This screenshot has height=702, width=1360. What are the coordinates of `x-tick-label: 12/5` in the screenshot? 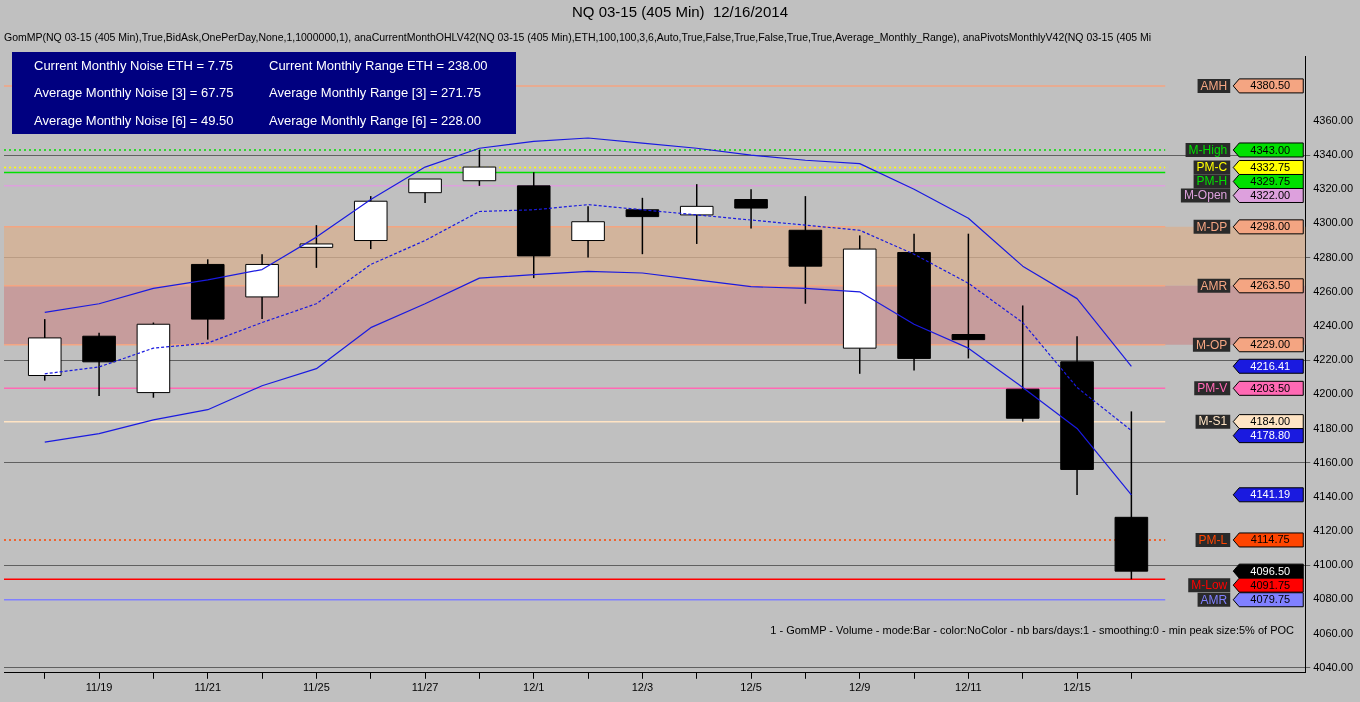 It's located at (751, 687).